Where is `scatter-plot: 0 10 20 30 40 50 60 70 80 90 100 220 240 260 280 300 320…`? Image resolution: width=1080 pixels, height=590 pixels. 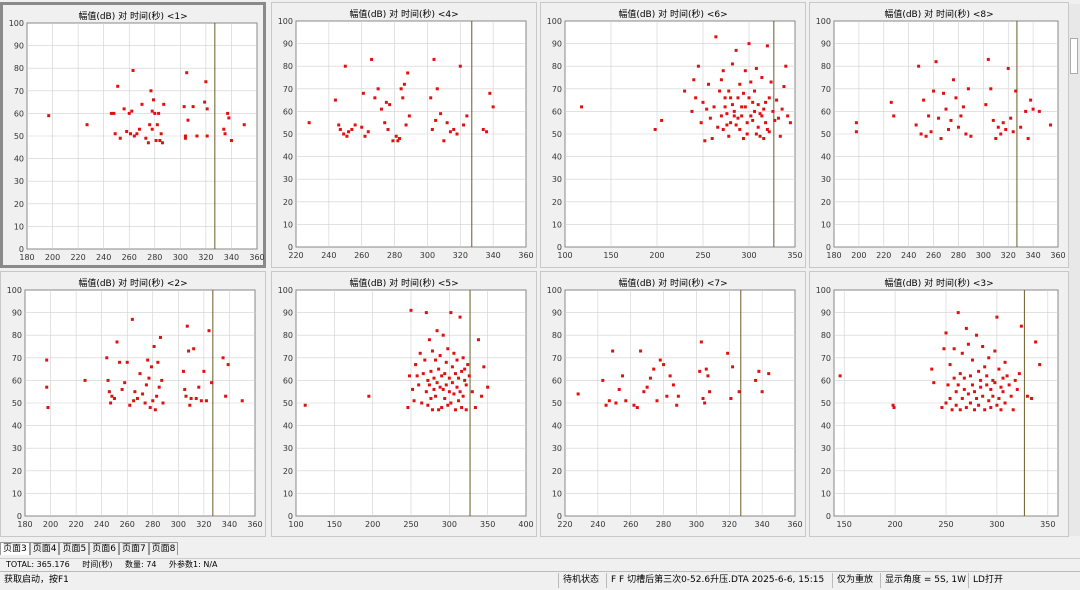 scatter-plot: 0 10 20 30 40 50 60 70 80 90 100 220 240 260 280 300 320… is located at coordinates (675, 407).